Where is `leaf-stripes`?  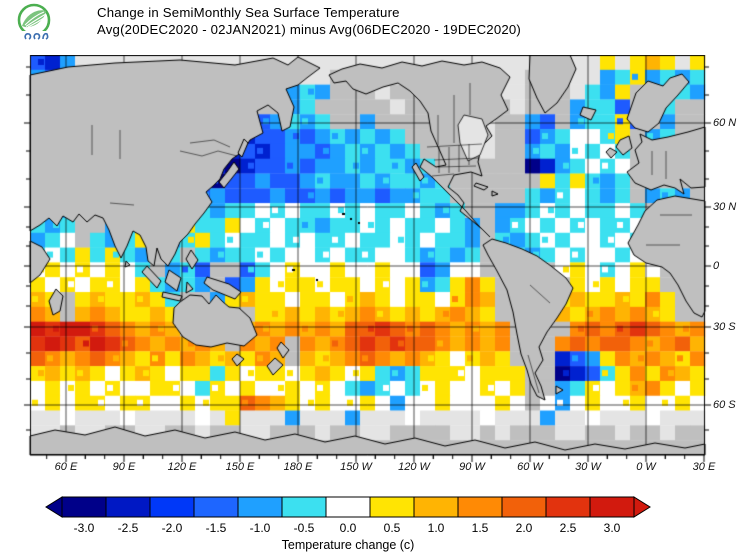
leaf-stripes is located at coordinates (35, 19).